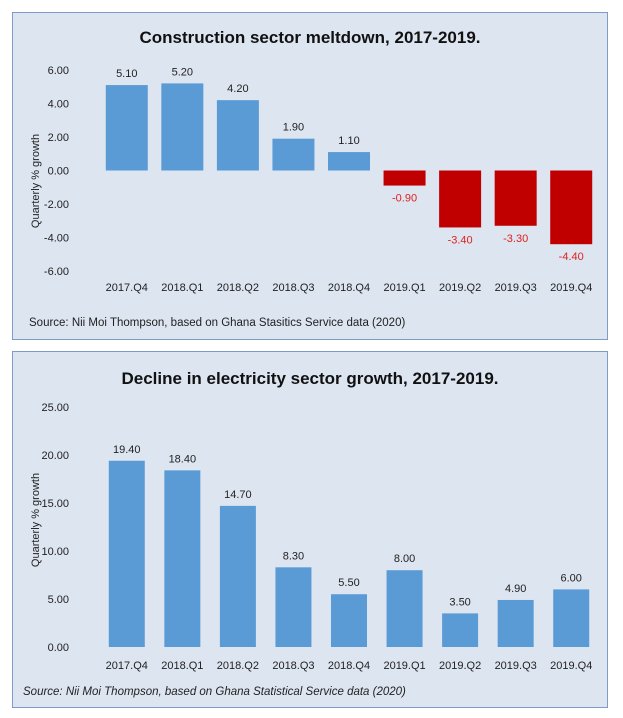  I want to click on data-label: 8.30, so click(293, 556).